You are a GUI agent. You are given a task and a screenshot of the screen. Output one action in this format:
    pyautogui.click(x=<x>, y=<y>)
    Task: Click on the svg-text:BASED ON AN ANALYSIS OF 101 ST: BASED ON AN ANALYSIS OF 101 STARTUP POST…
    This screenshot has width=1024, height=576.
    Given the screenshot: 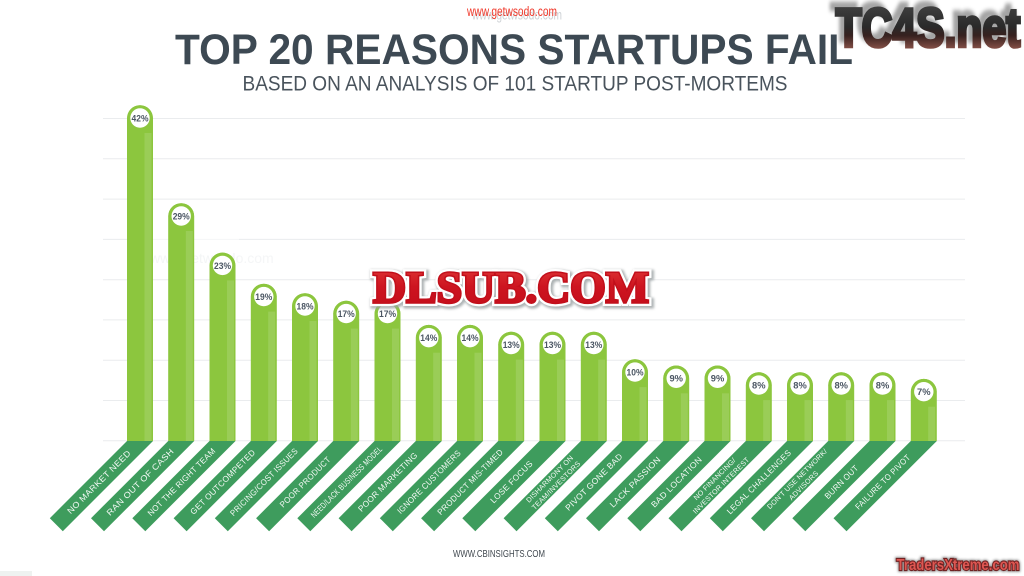 What is the action you would take?
    pyautogui.click(x=515, y=84)
    